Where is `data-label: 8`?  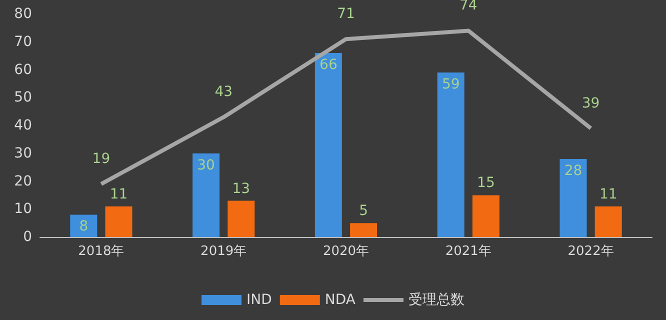 data-label: 8 is located at coordinates (83, 226).